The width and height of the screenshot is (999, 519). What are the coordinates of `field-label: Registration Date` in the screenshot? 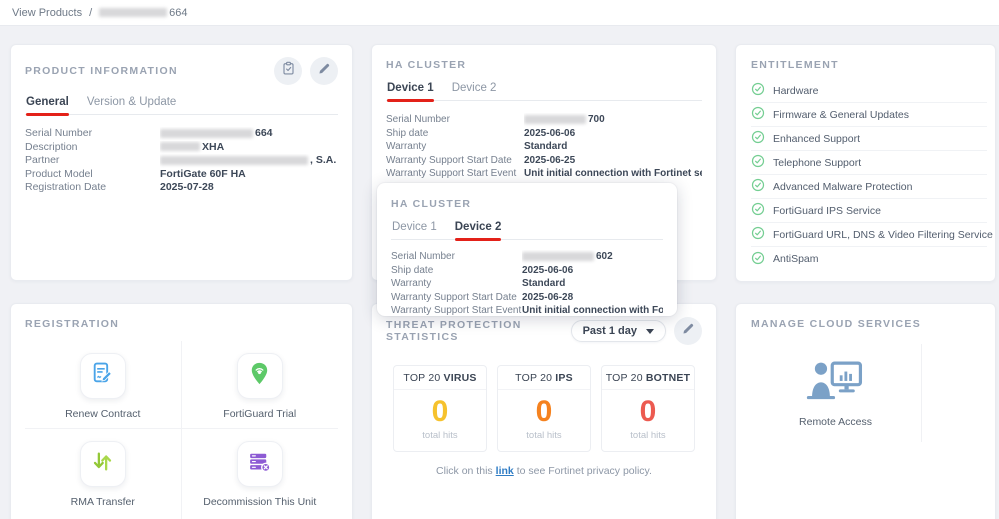 It's located at (66, 187).